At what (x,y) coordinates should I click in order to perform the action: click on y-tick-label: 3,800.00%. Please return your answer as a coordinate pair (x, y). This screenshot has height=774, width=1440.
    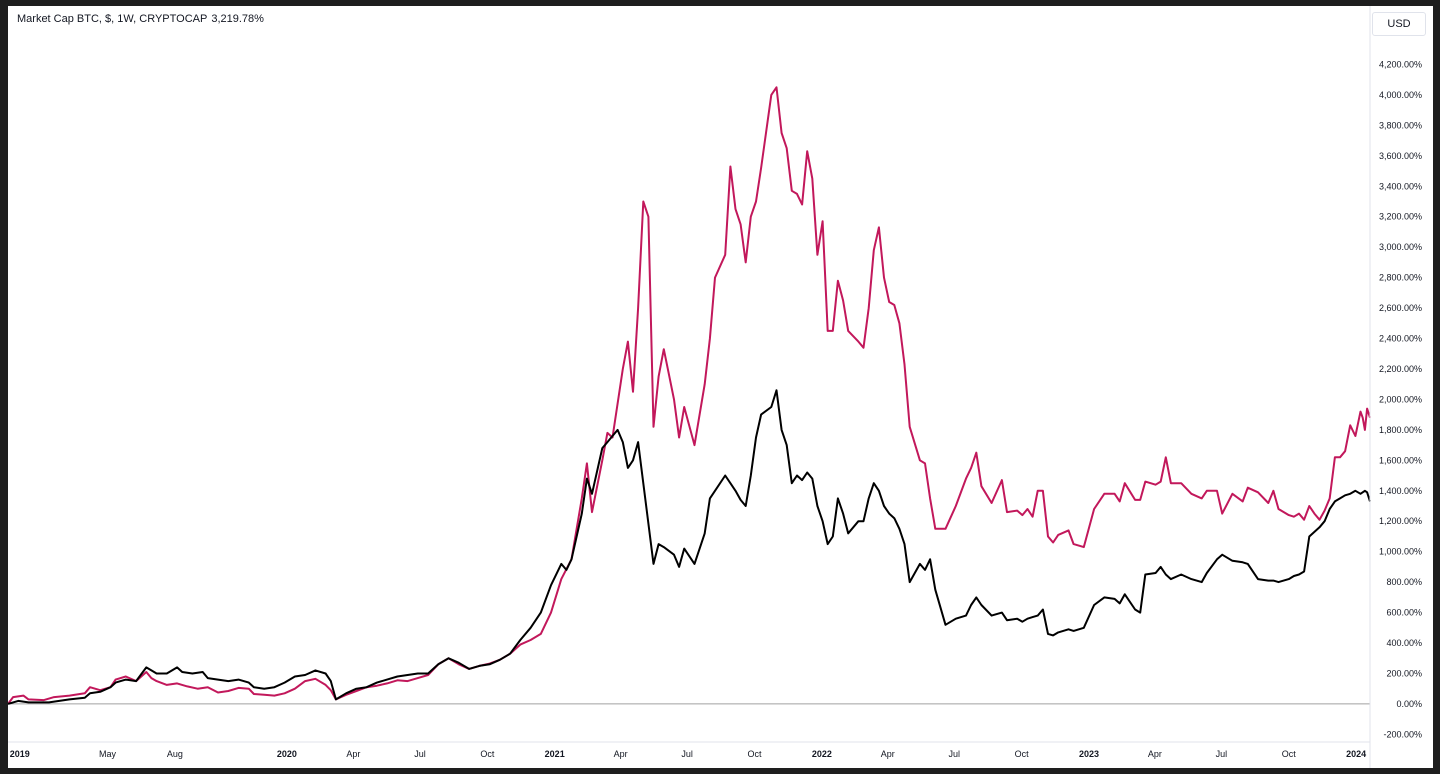
    Looking at the image, I should click on (1400, 125).